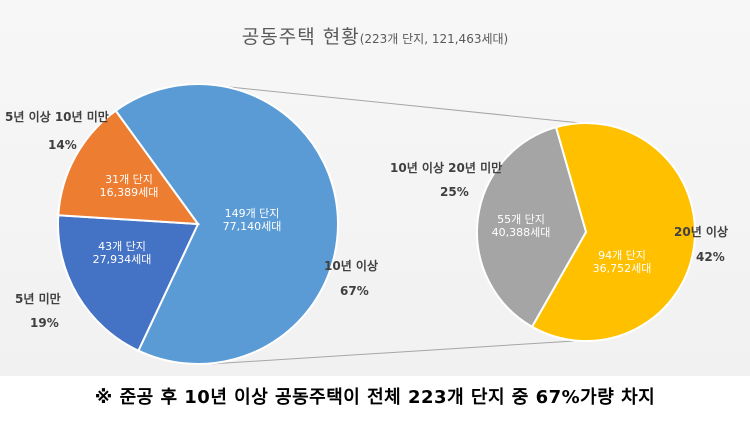 The height and width of the screenshot is (424, 750). I want to click on label-10-plus: 10년 이상, so click(351, 266).